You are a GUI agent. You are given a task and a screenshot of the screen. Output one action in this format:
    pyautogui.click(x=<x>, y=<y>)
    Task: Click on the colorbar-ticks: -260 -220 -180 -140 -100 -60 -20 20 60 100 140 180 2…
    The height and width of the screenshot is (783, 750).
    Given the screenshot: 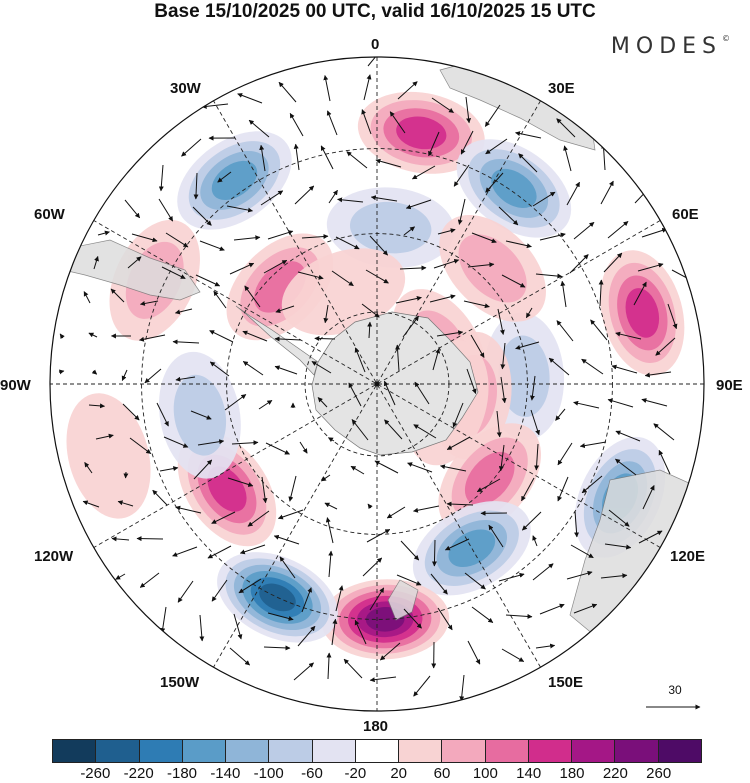 What is the action you would take?
    pyautogui.click(x=375, y=774)
    